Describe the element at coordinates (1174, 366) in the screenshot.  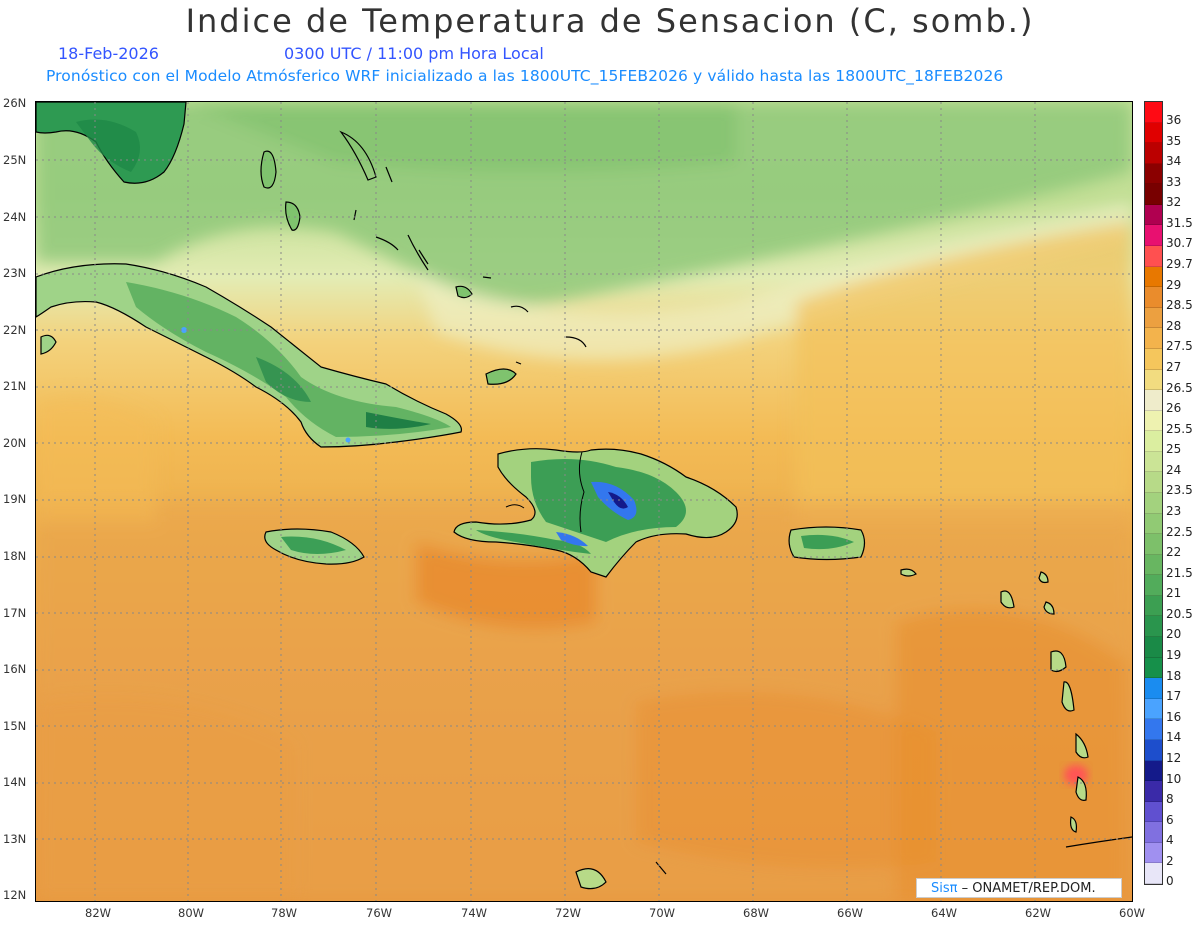
I see `colorbar-label: 27` at that location.